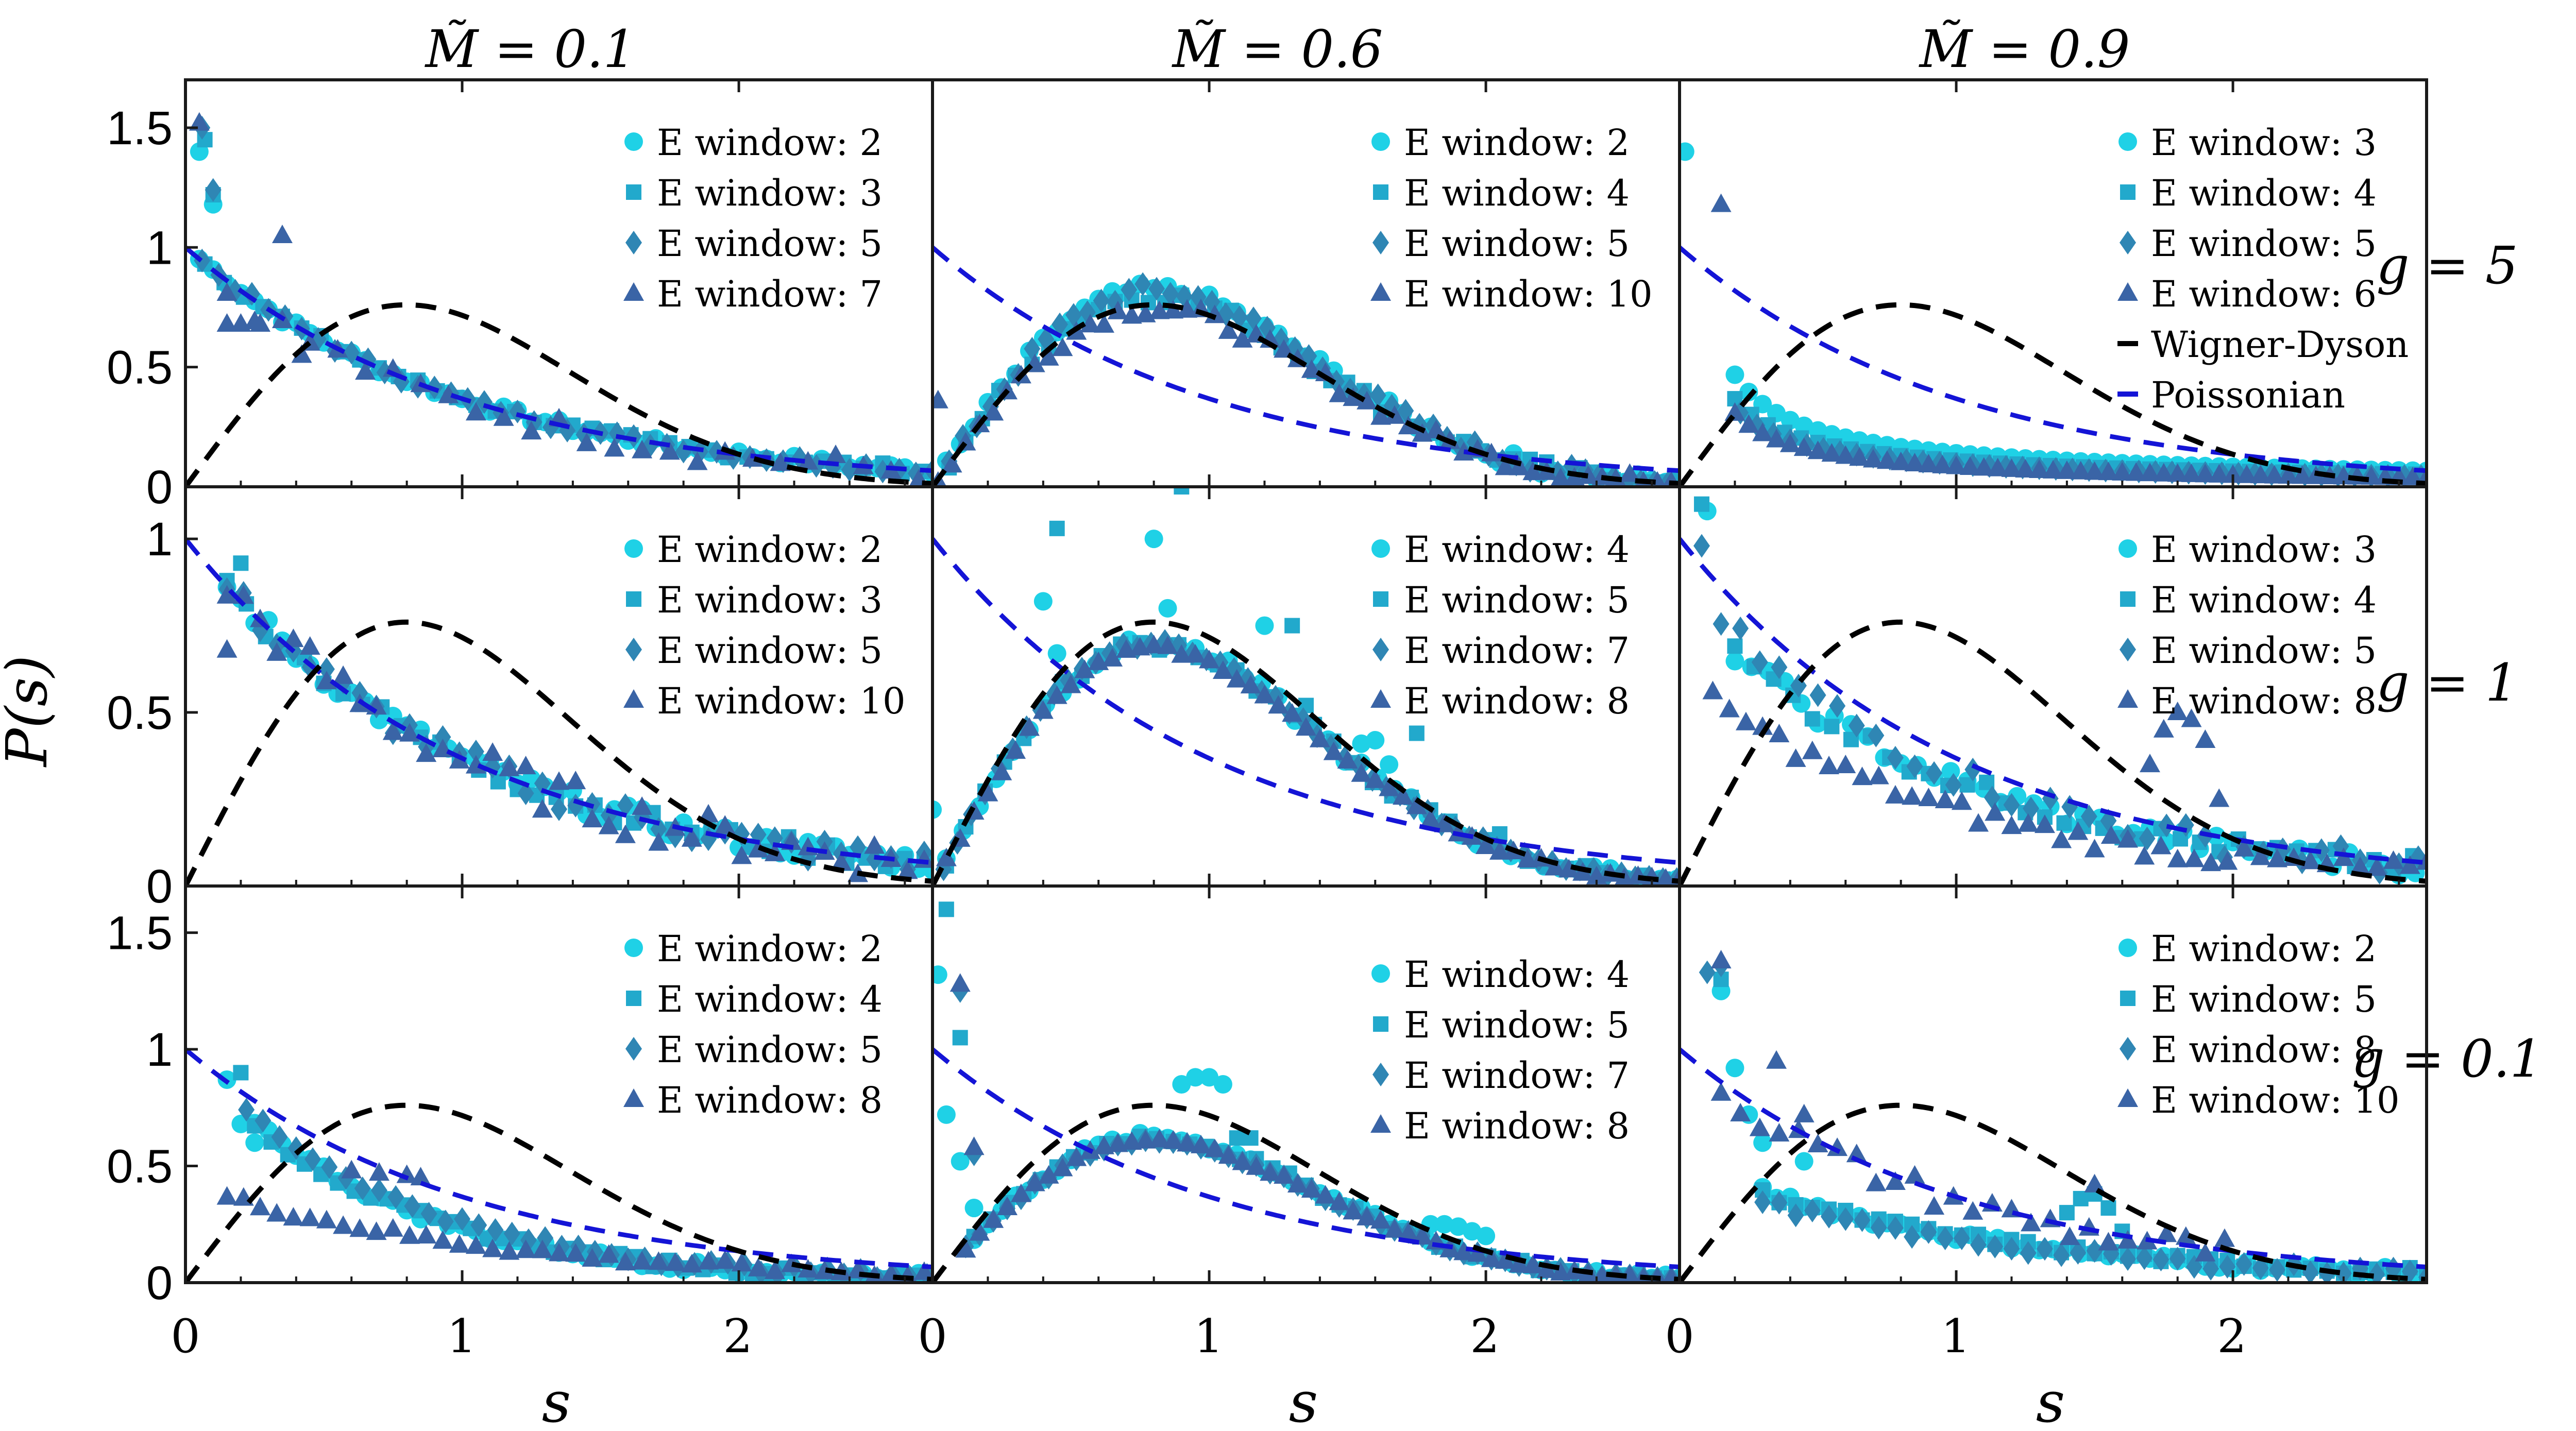 Image resolution: width=2576 pixels, height=1431 pixels. What do you see at coordinates (140, 128) in the screenshot?
I see `y-tick-label: 1.5` at bounding box center [140, 128].